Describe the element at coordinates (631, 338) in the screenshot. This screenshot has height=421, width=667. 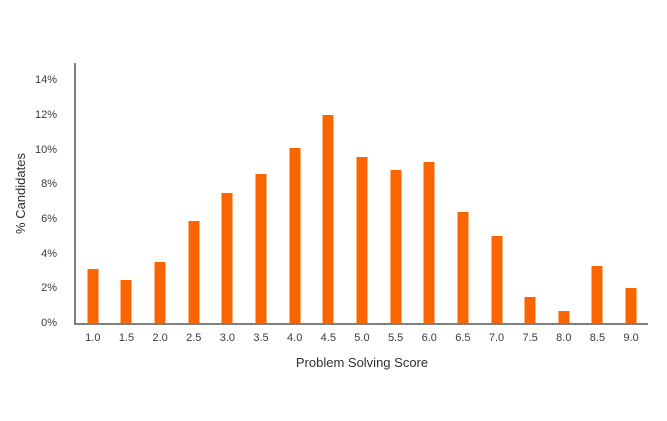
I see `x-tick-label: 9.0` at that location.